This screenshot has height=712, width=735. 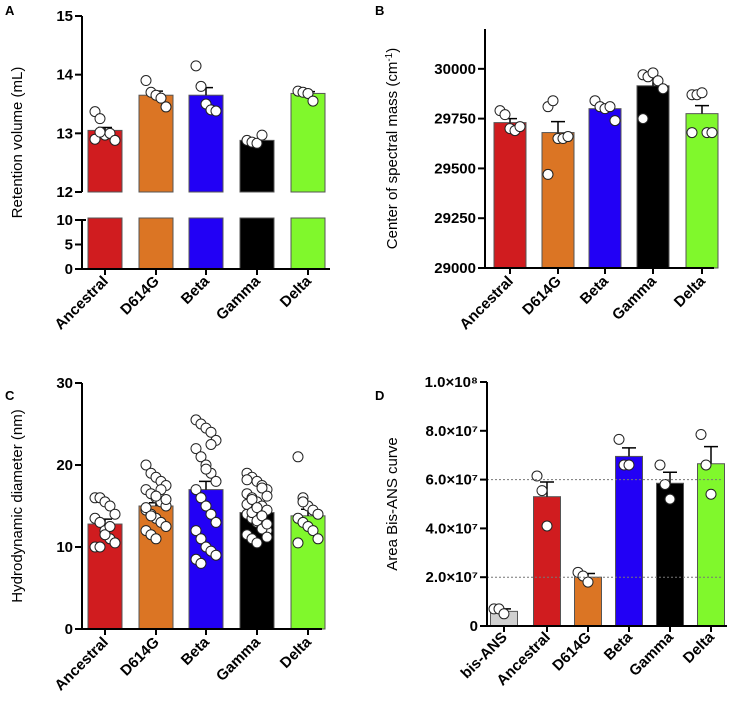 I want to click on panel-label: D, so click(x=379, y=395).